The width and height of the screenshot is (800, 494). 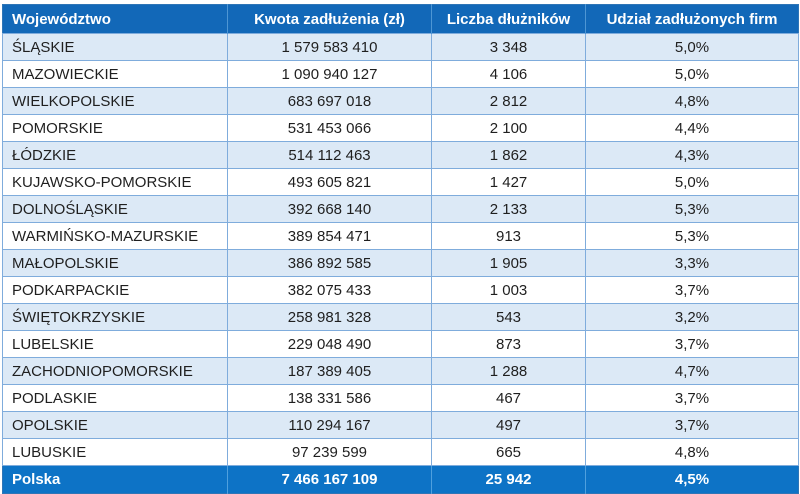 I want to click on cell-wojewodztwo: OPOLSKIE, so click(x=115, y=425).